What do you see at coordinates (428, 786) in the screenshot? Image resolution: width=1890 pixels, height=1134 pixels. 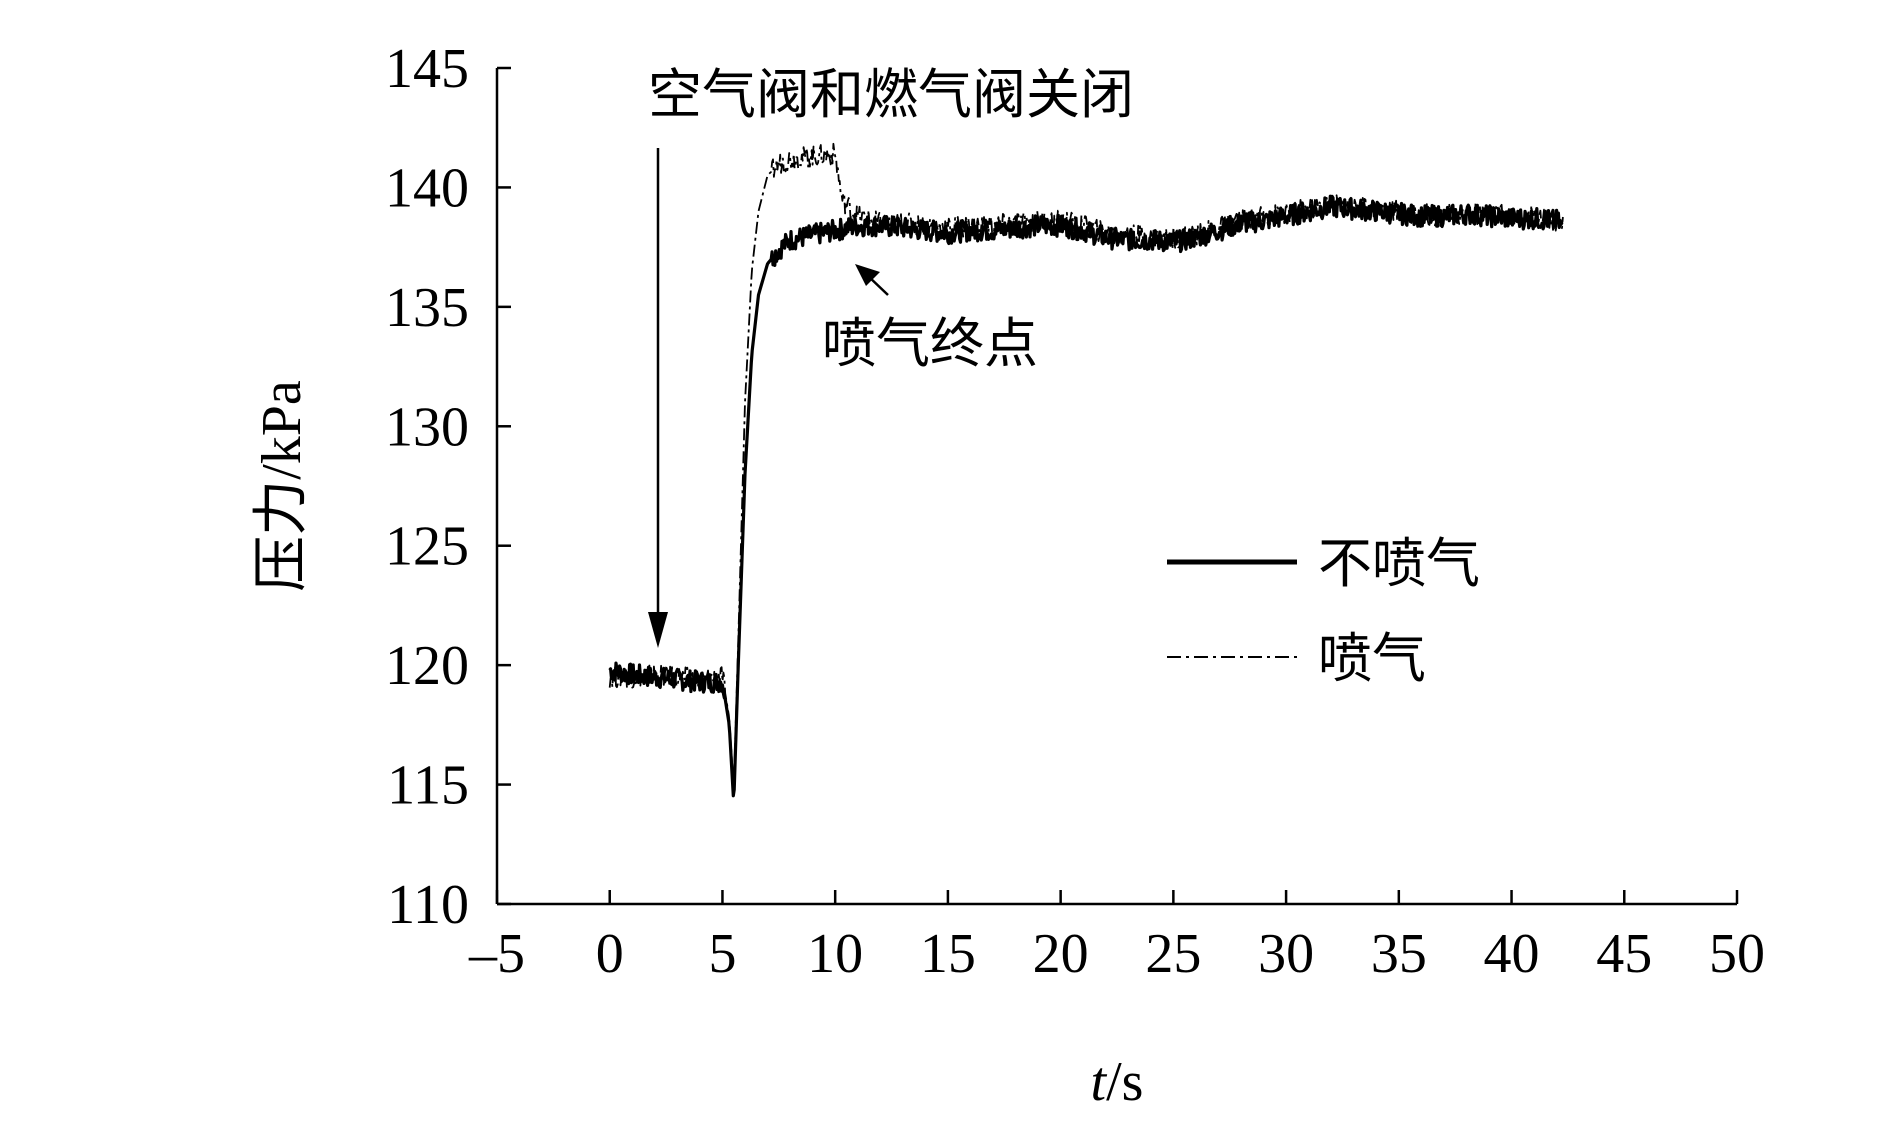 I see `y-tick-label: 115` at bounding box center [428, 786].